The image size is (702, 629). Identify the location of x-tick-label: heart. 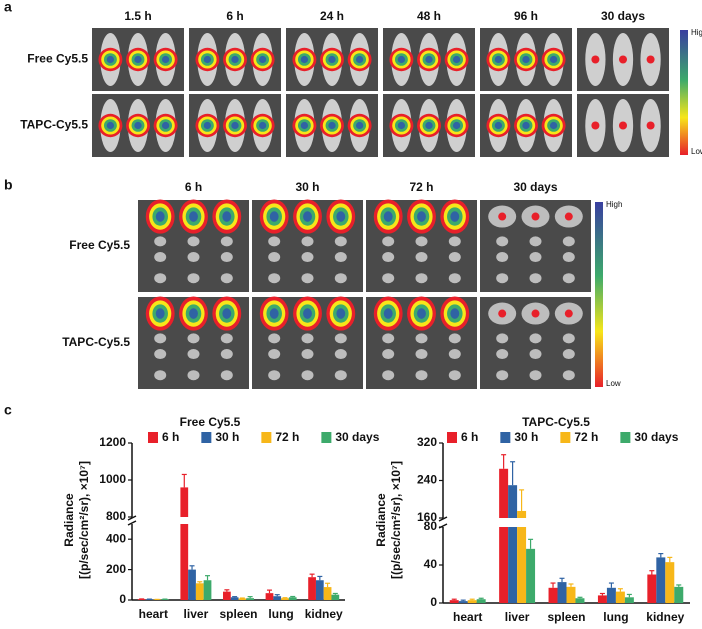
(153, 614).